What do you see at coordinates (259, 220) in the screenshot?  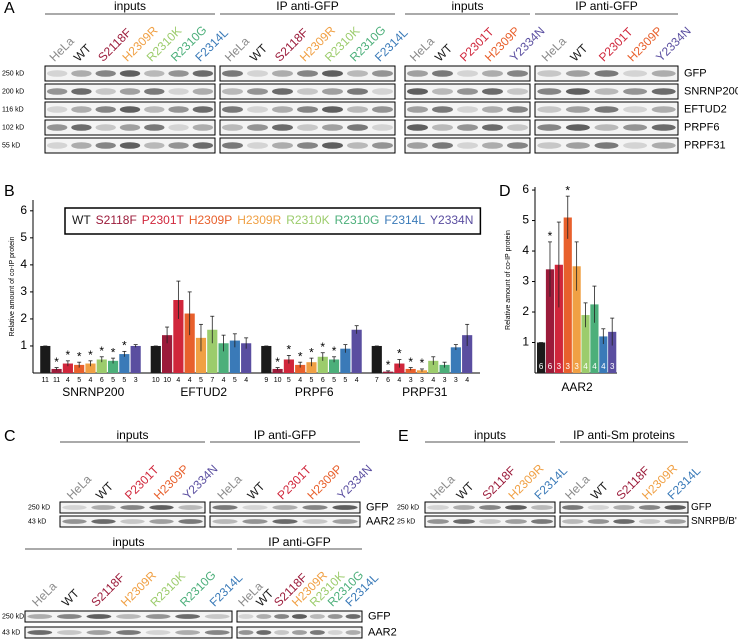 I see `legend-entry: H2309R` at bounding box center [259, 220].